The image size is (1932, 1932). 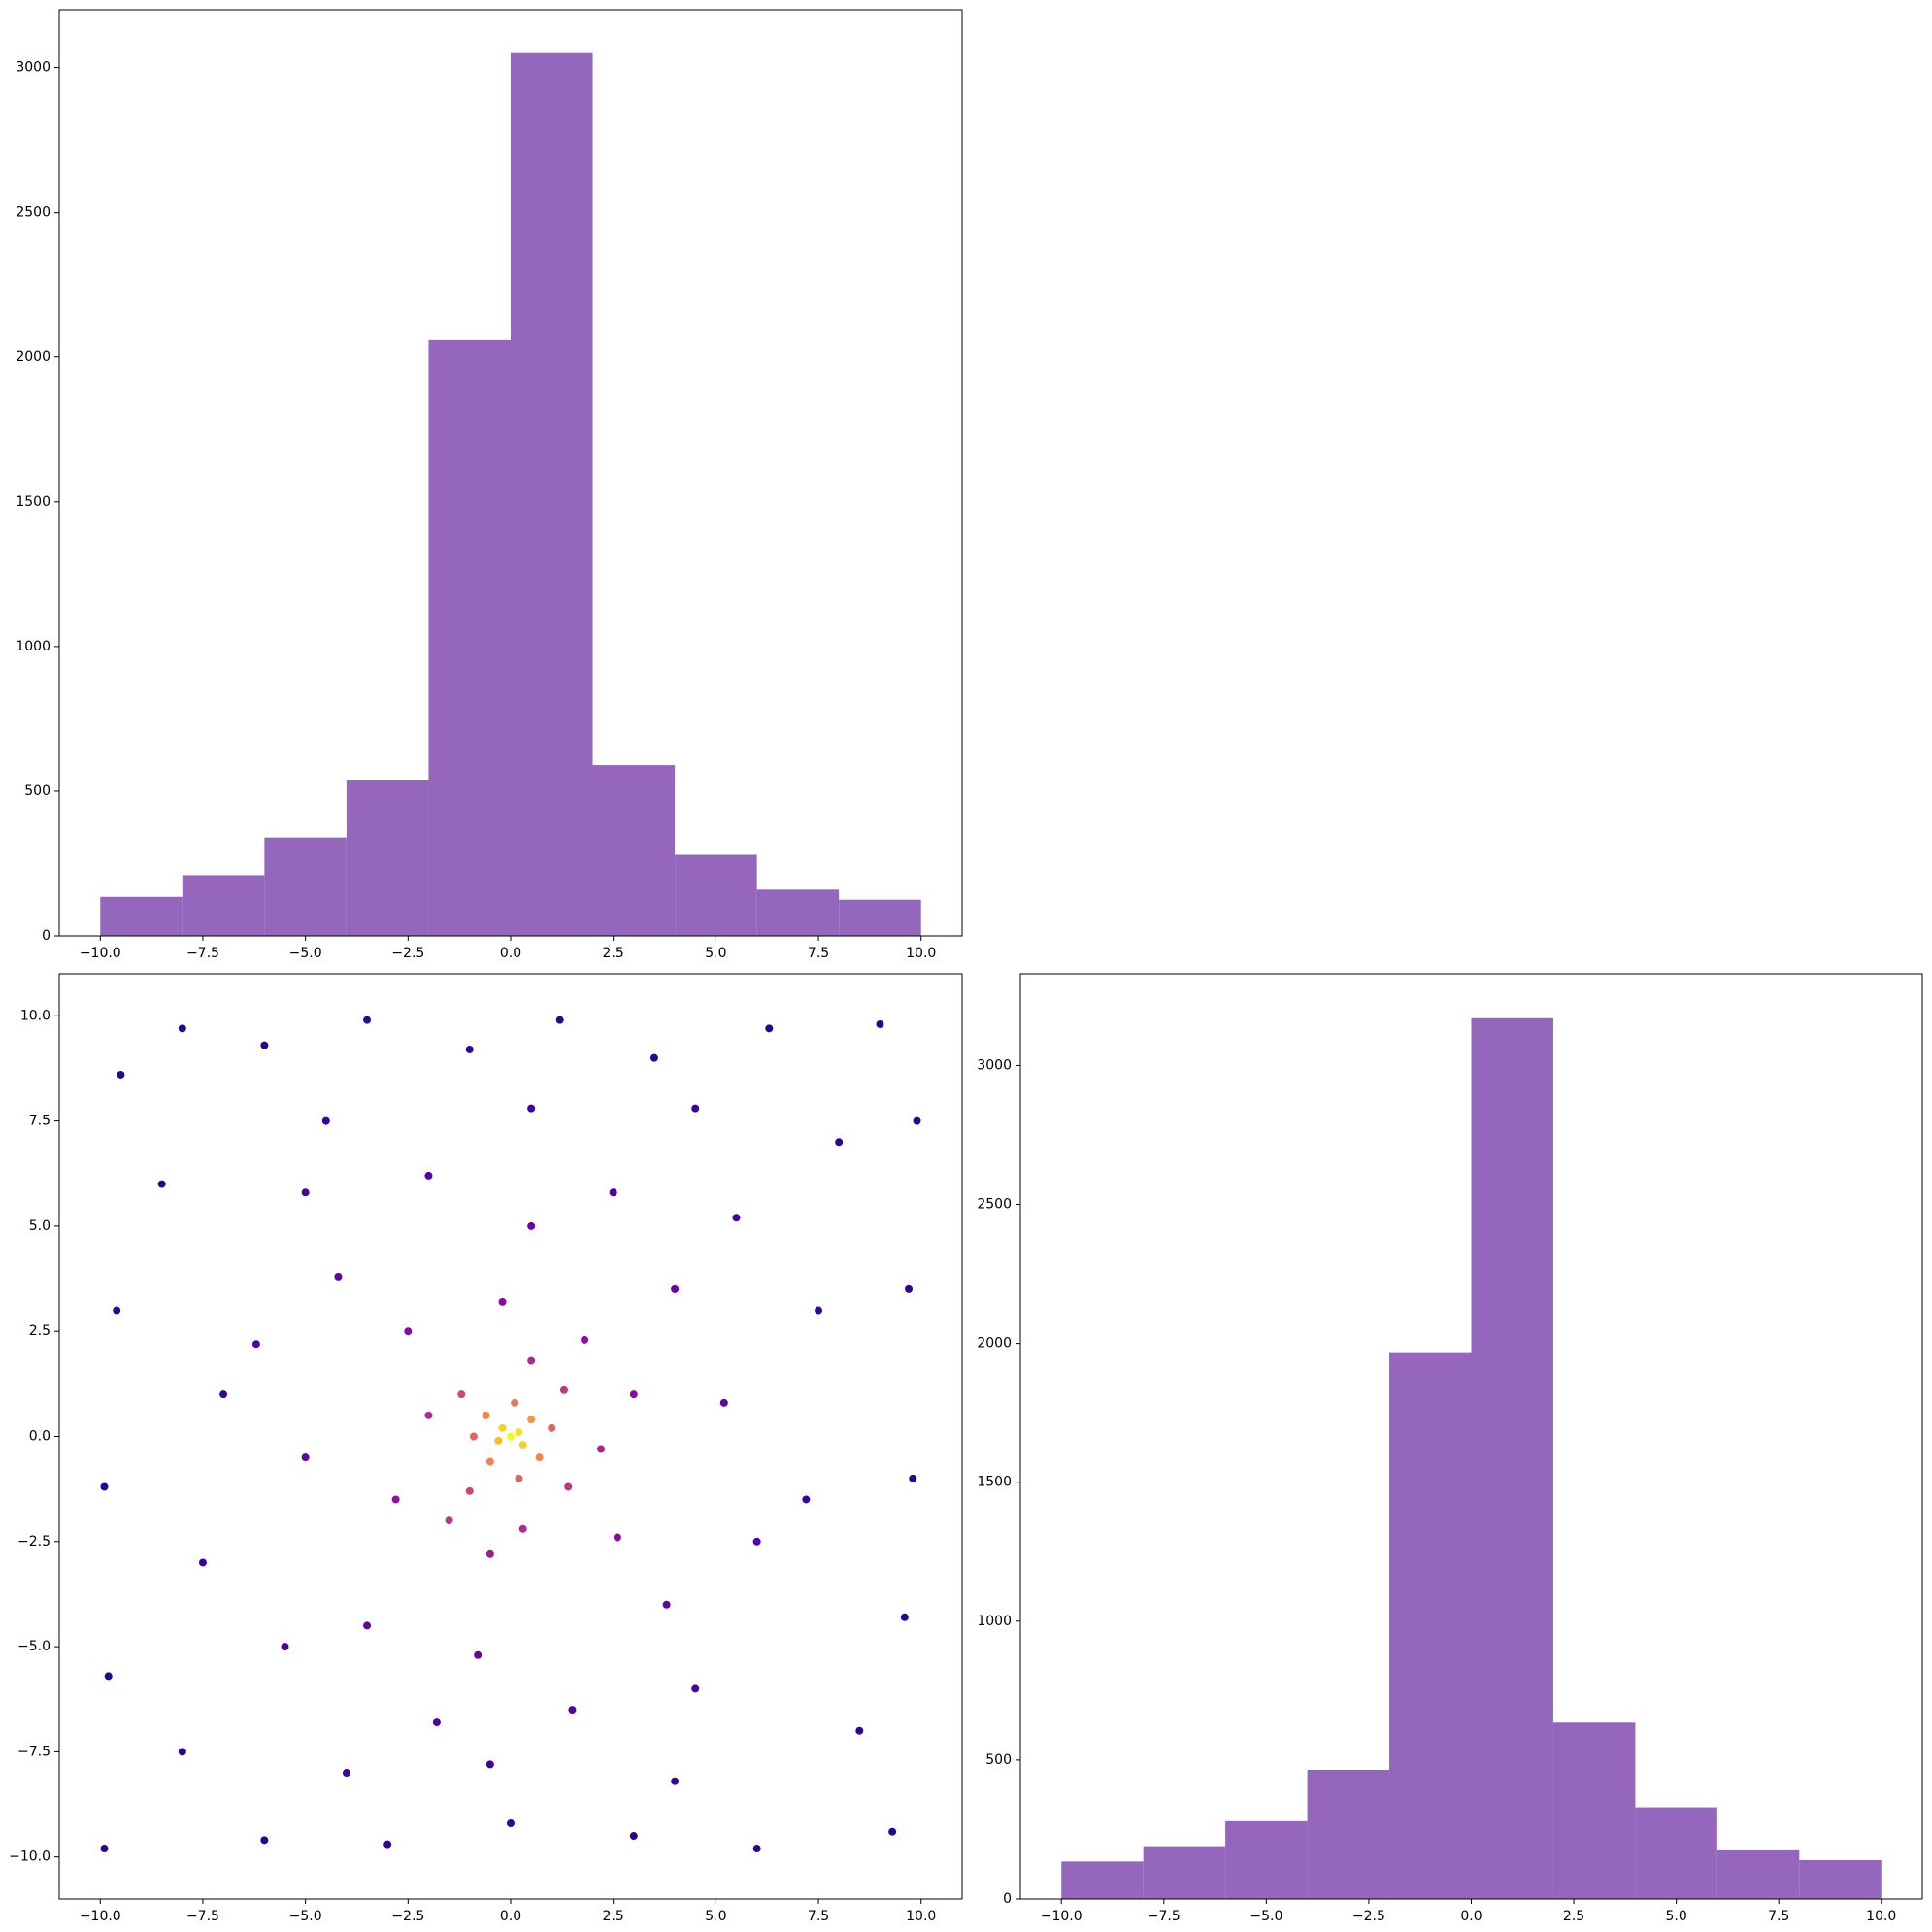 What do you see at coordinates (33, 1646) in the screenshot?
I see `y-tick-label: −5.0` at bounding box center [33, 1646].